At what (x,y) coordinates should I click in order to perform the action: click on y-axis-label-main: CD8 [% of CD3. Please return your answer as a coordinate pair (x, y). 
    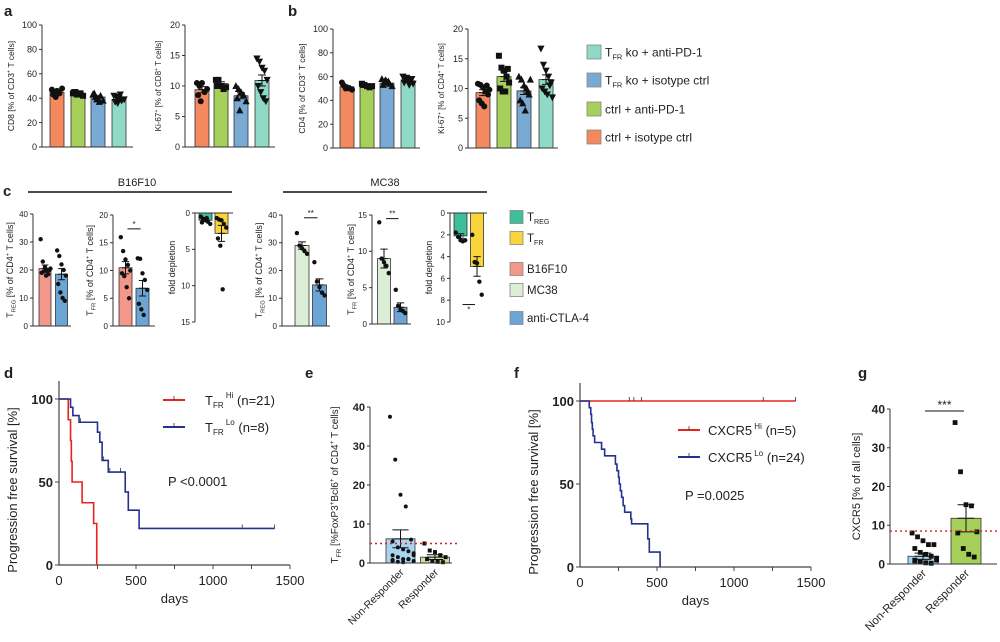
    Looking at the image, I should click on (11, 102).